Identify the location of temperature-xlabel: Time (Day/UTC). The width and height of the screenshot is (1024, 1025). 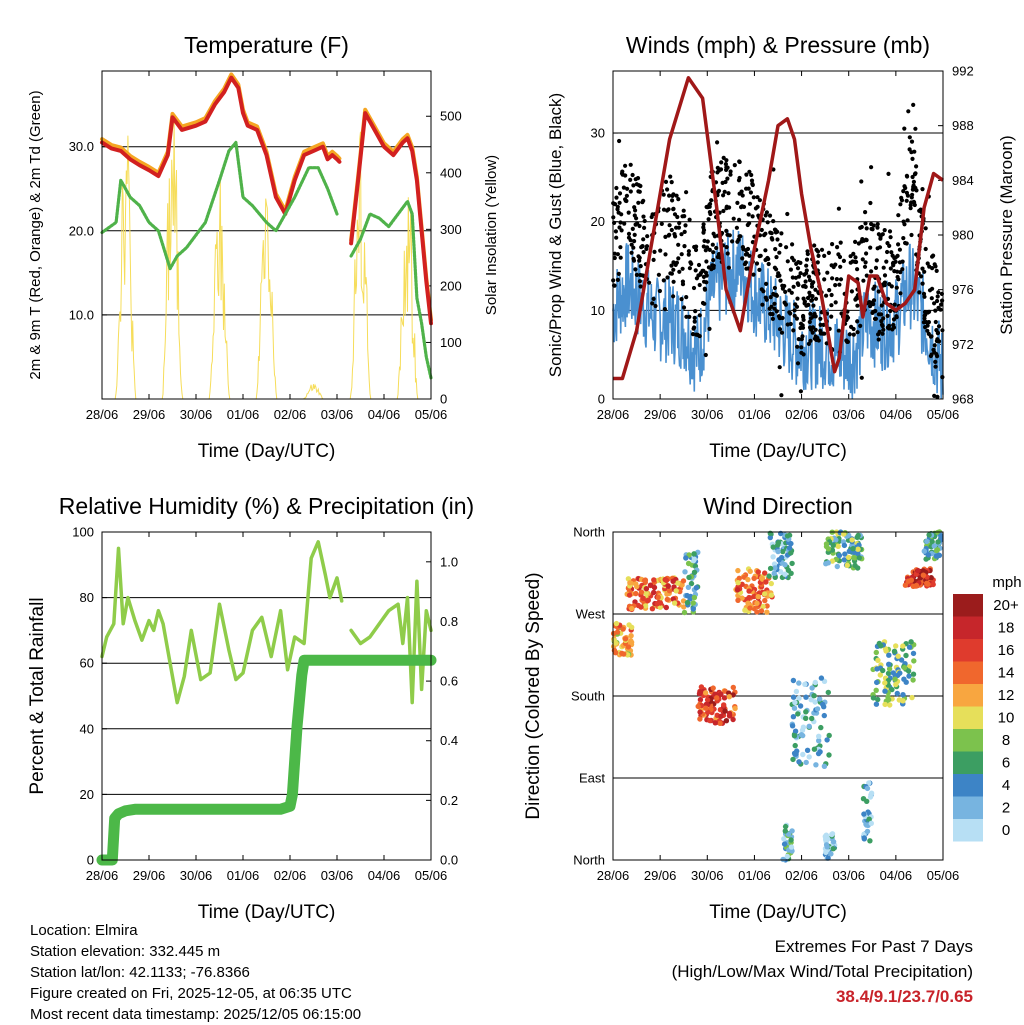
(267, 451).